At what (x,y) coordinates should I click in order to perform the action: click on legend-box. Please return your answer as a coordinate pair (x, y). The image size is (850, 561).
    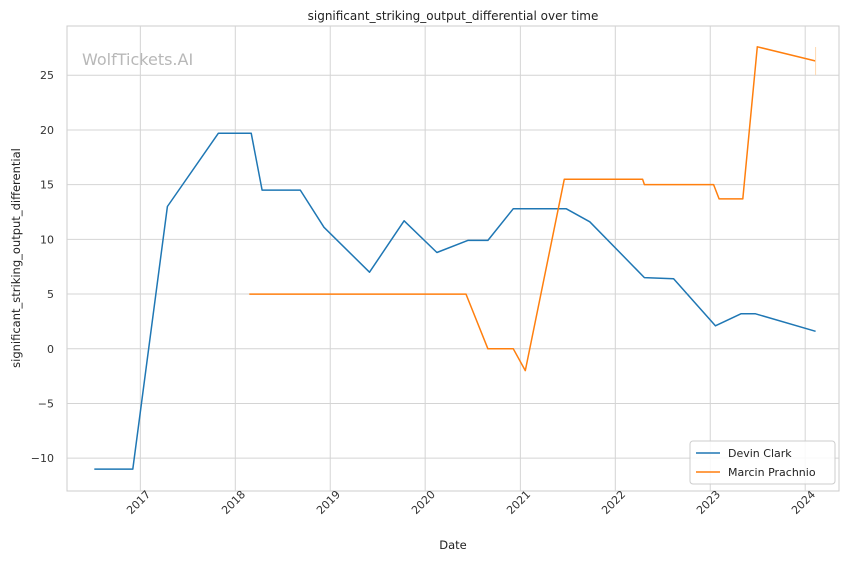
    Looking at the image, I should click on (762, 462).